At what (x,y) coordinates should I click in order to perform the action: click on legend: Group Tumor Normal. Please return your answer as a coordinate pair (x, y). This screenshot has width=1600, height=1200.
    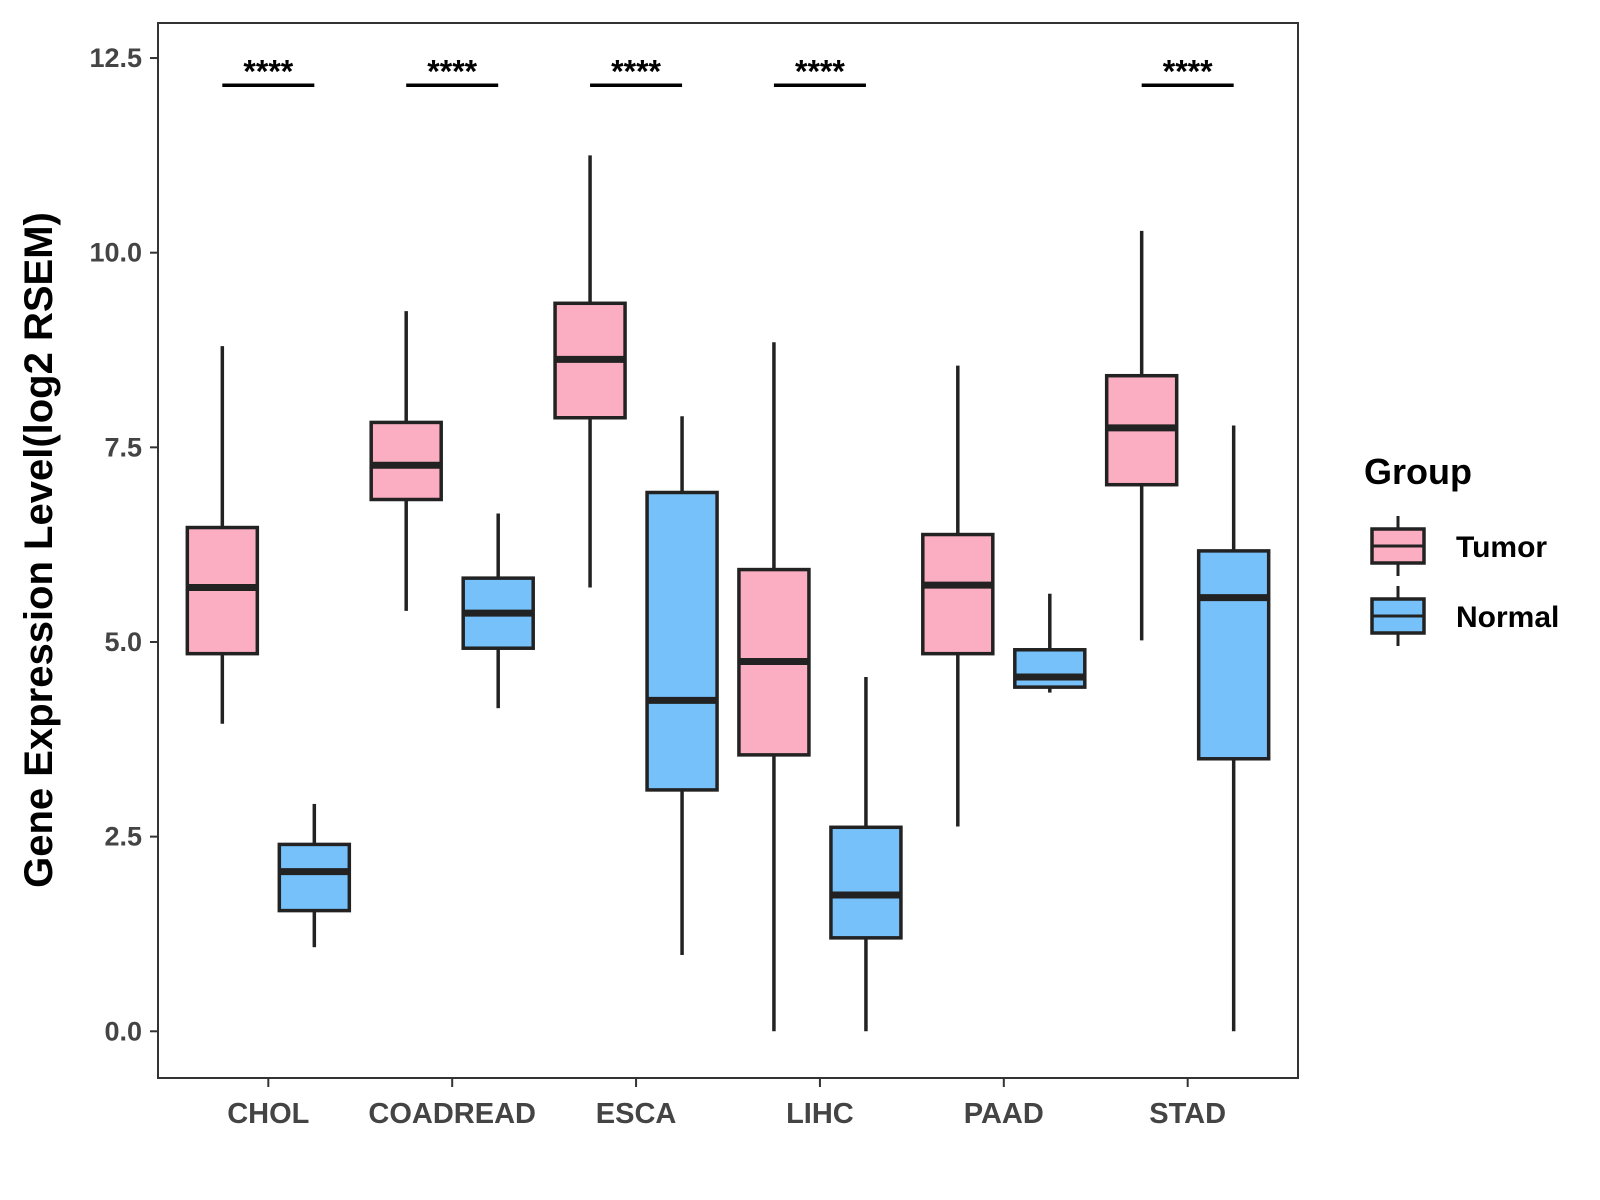
    Looking at the image, I should click on (1461, 548).